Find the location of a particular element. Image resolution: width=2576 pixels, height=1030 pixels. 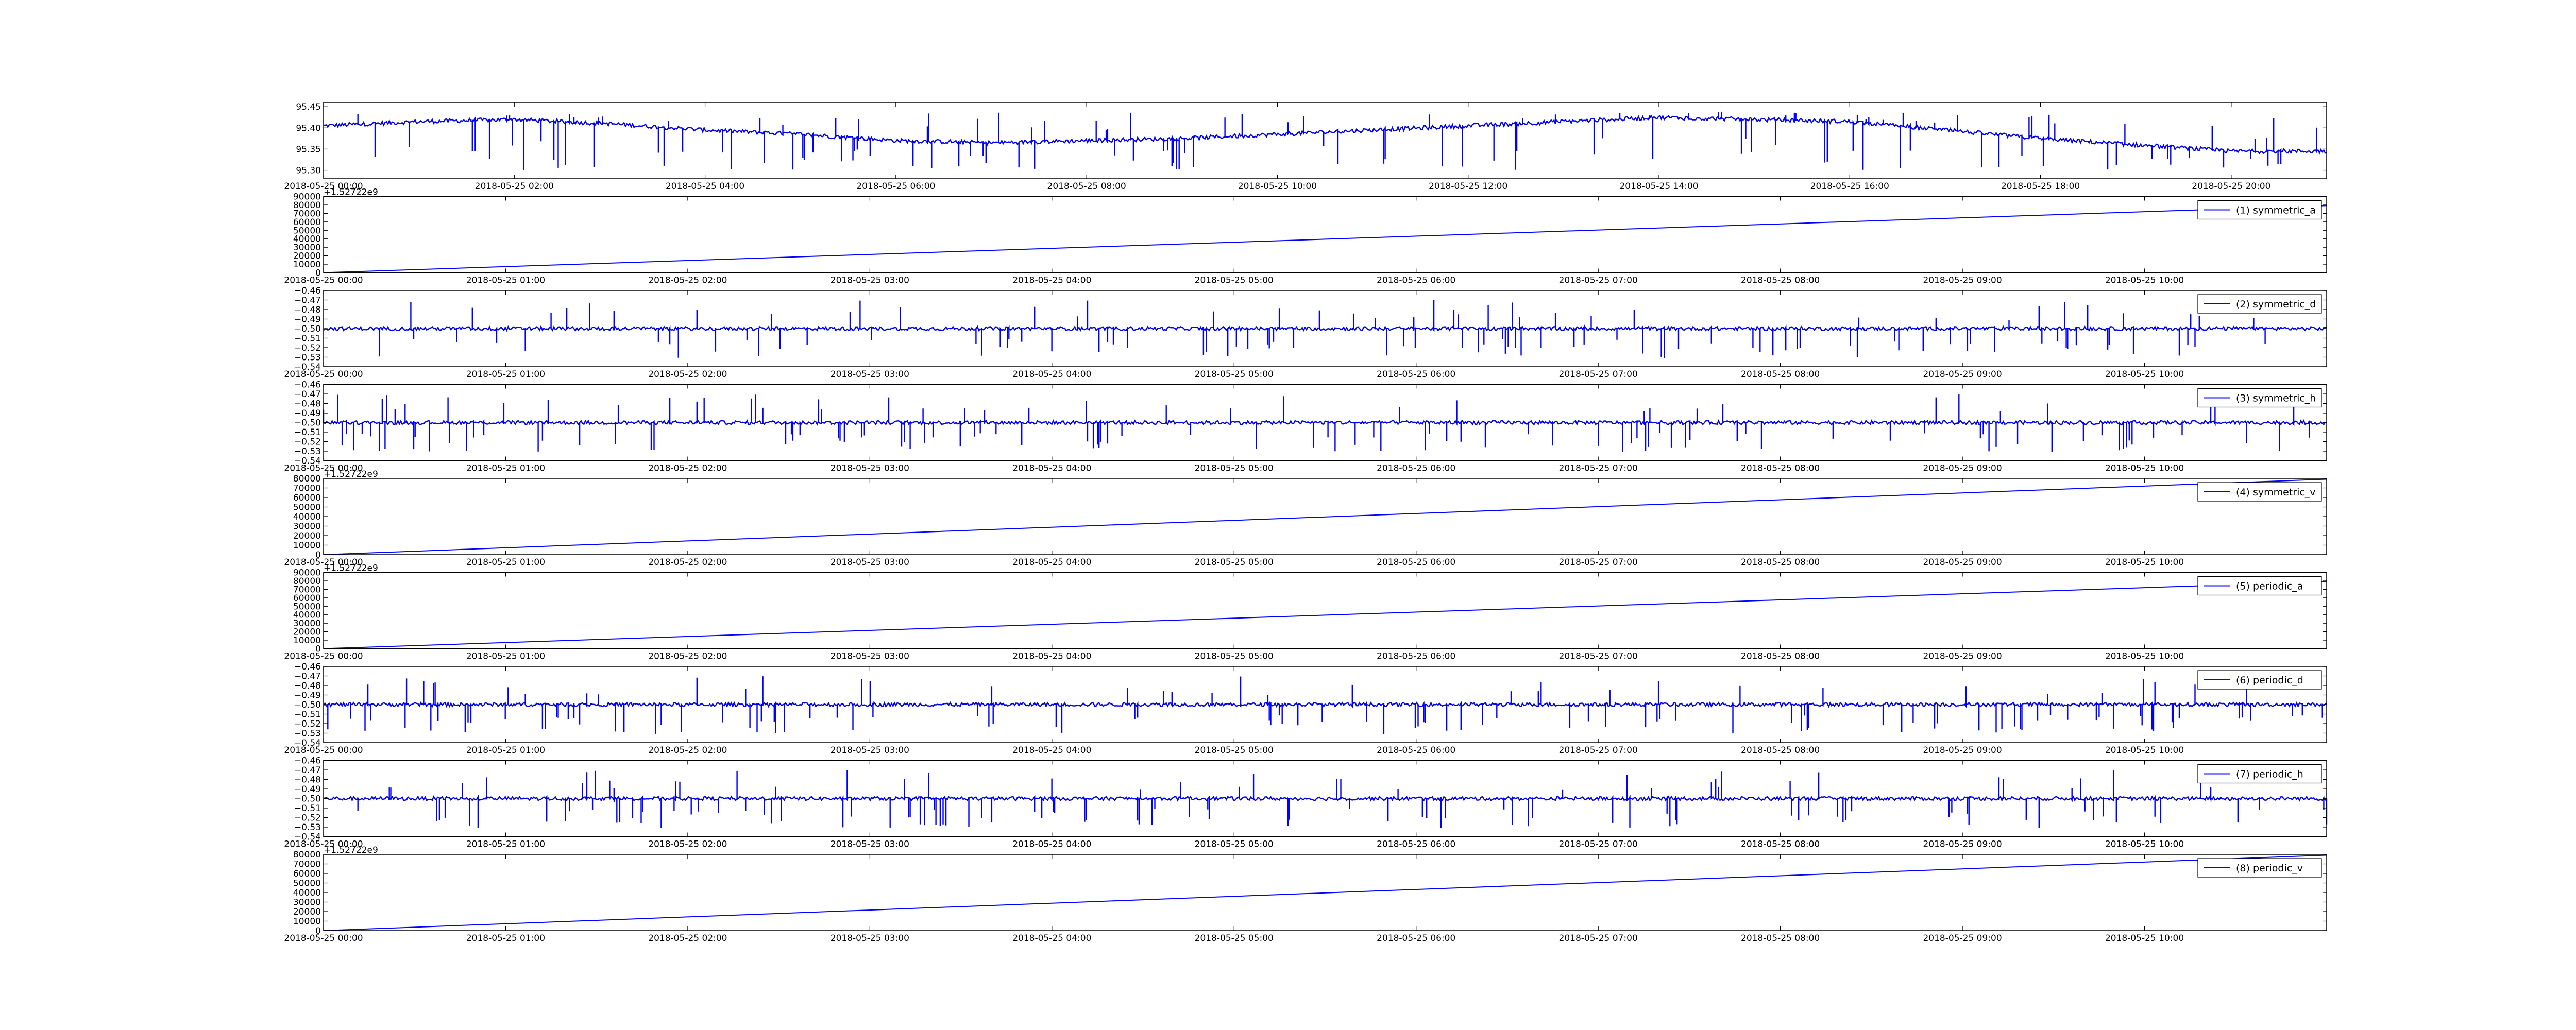

y-tick-label: 80000 is located at coordinates (307, 479).